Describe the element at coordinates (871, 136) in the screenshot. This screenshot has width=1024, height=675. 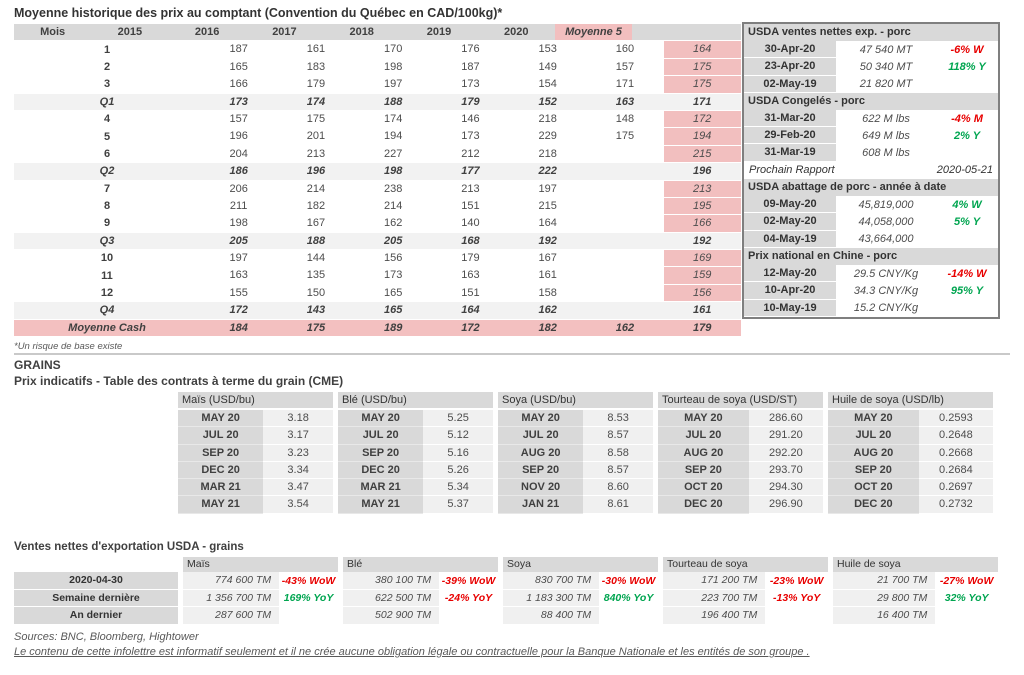
I see `panel-row: 29-Feb-20 649 M lbs 2% Y` at that location.